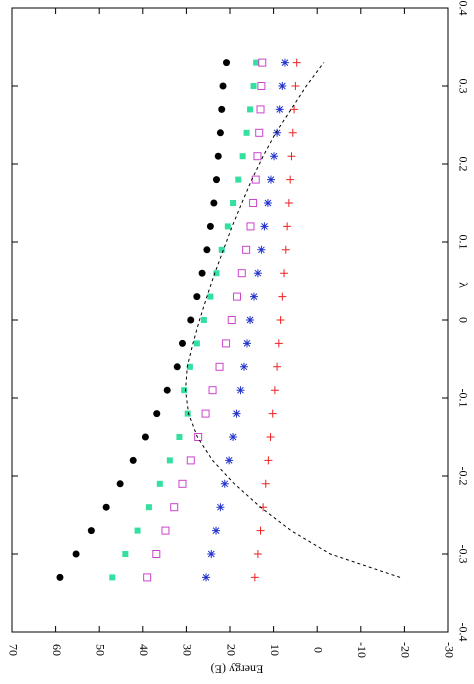 The width and height of the screenshot is (474, 684). Describe the element at coordinates (463, 8) in the screenshot. I see `x-tick-label: 0.4` at that location.